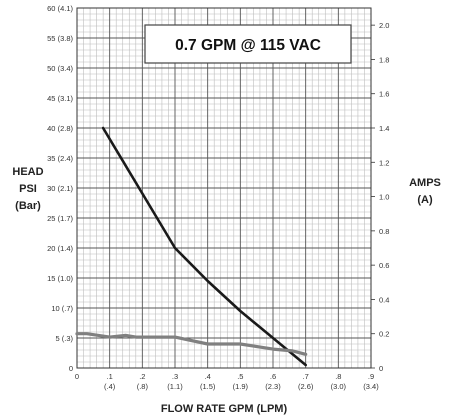 The image size is (451, 417). I want to click on amps-curve, so click(191, 344).